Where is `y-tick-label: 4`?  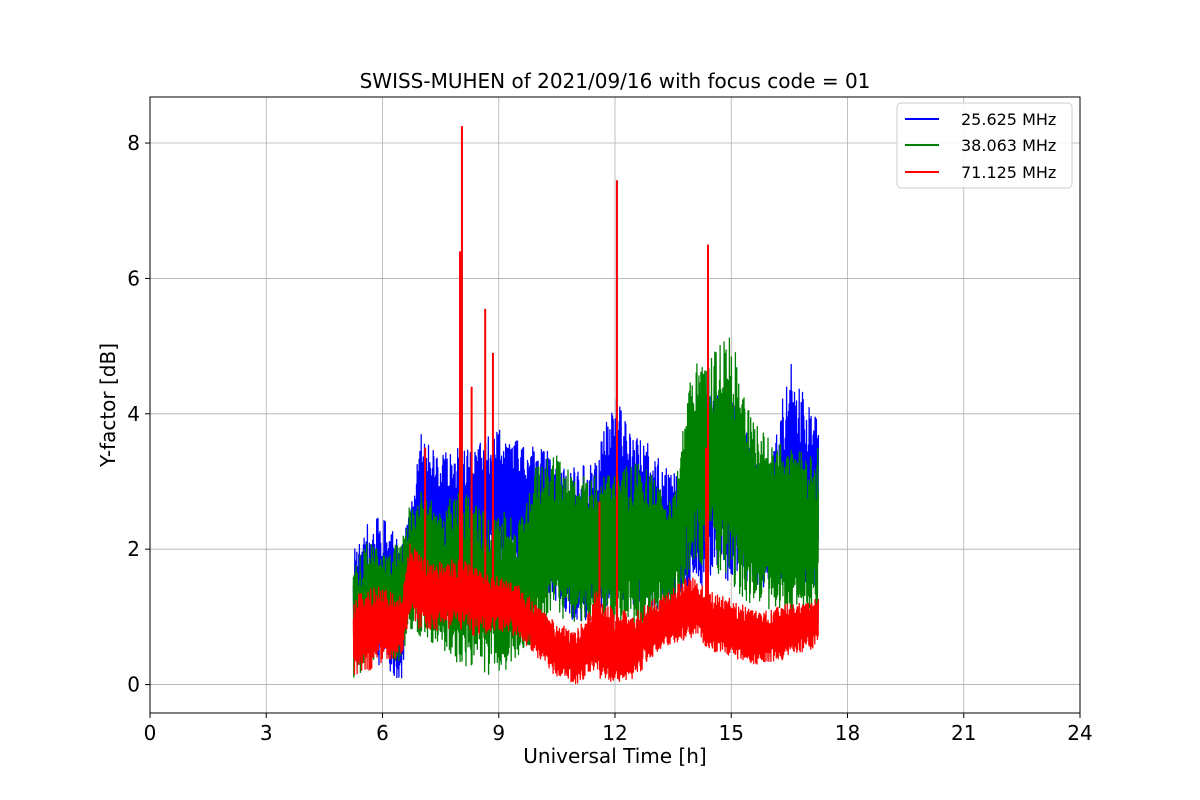 y-tick-label: 4 is located at coordinates (133, 414).